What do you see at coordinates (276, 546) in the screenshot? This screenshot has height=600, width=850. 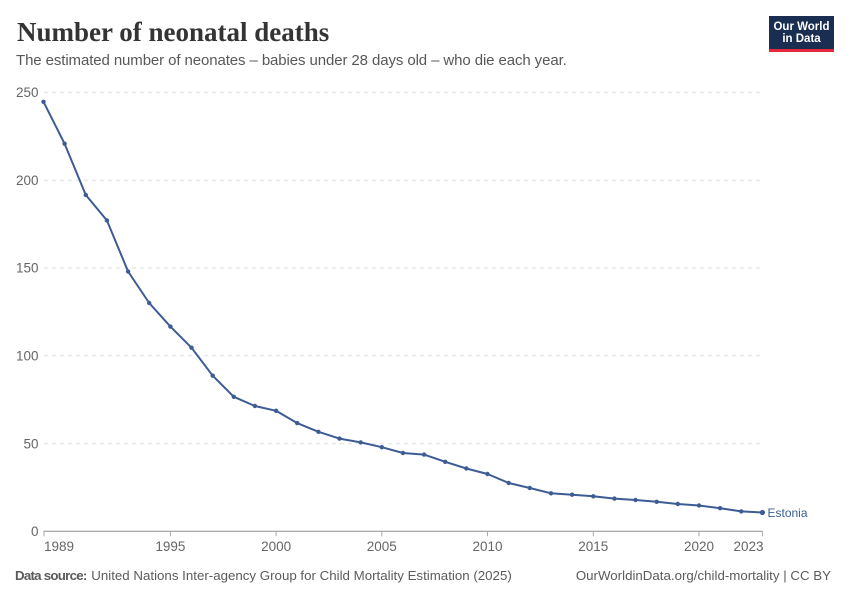 I see `svg-text: 2000` at bounding box center [276, 546].